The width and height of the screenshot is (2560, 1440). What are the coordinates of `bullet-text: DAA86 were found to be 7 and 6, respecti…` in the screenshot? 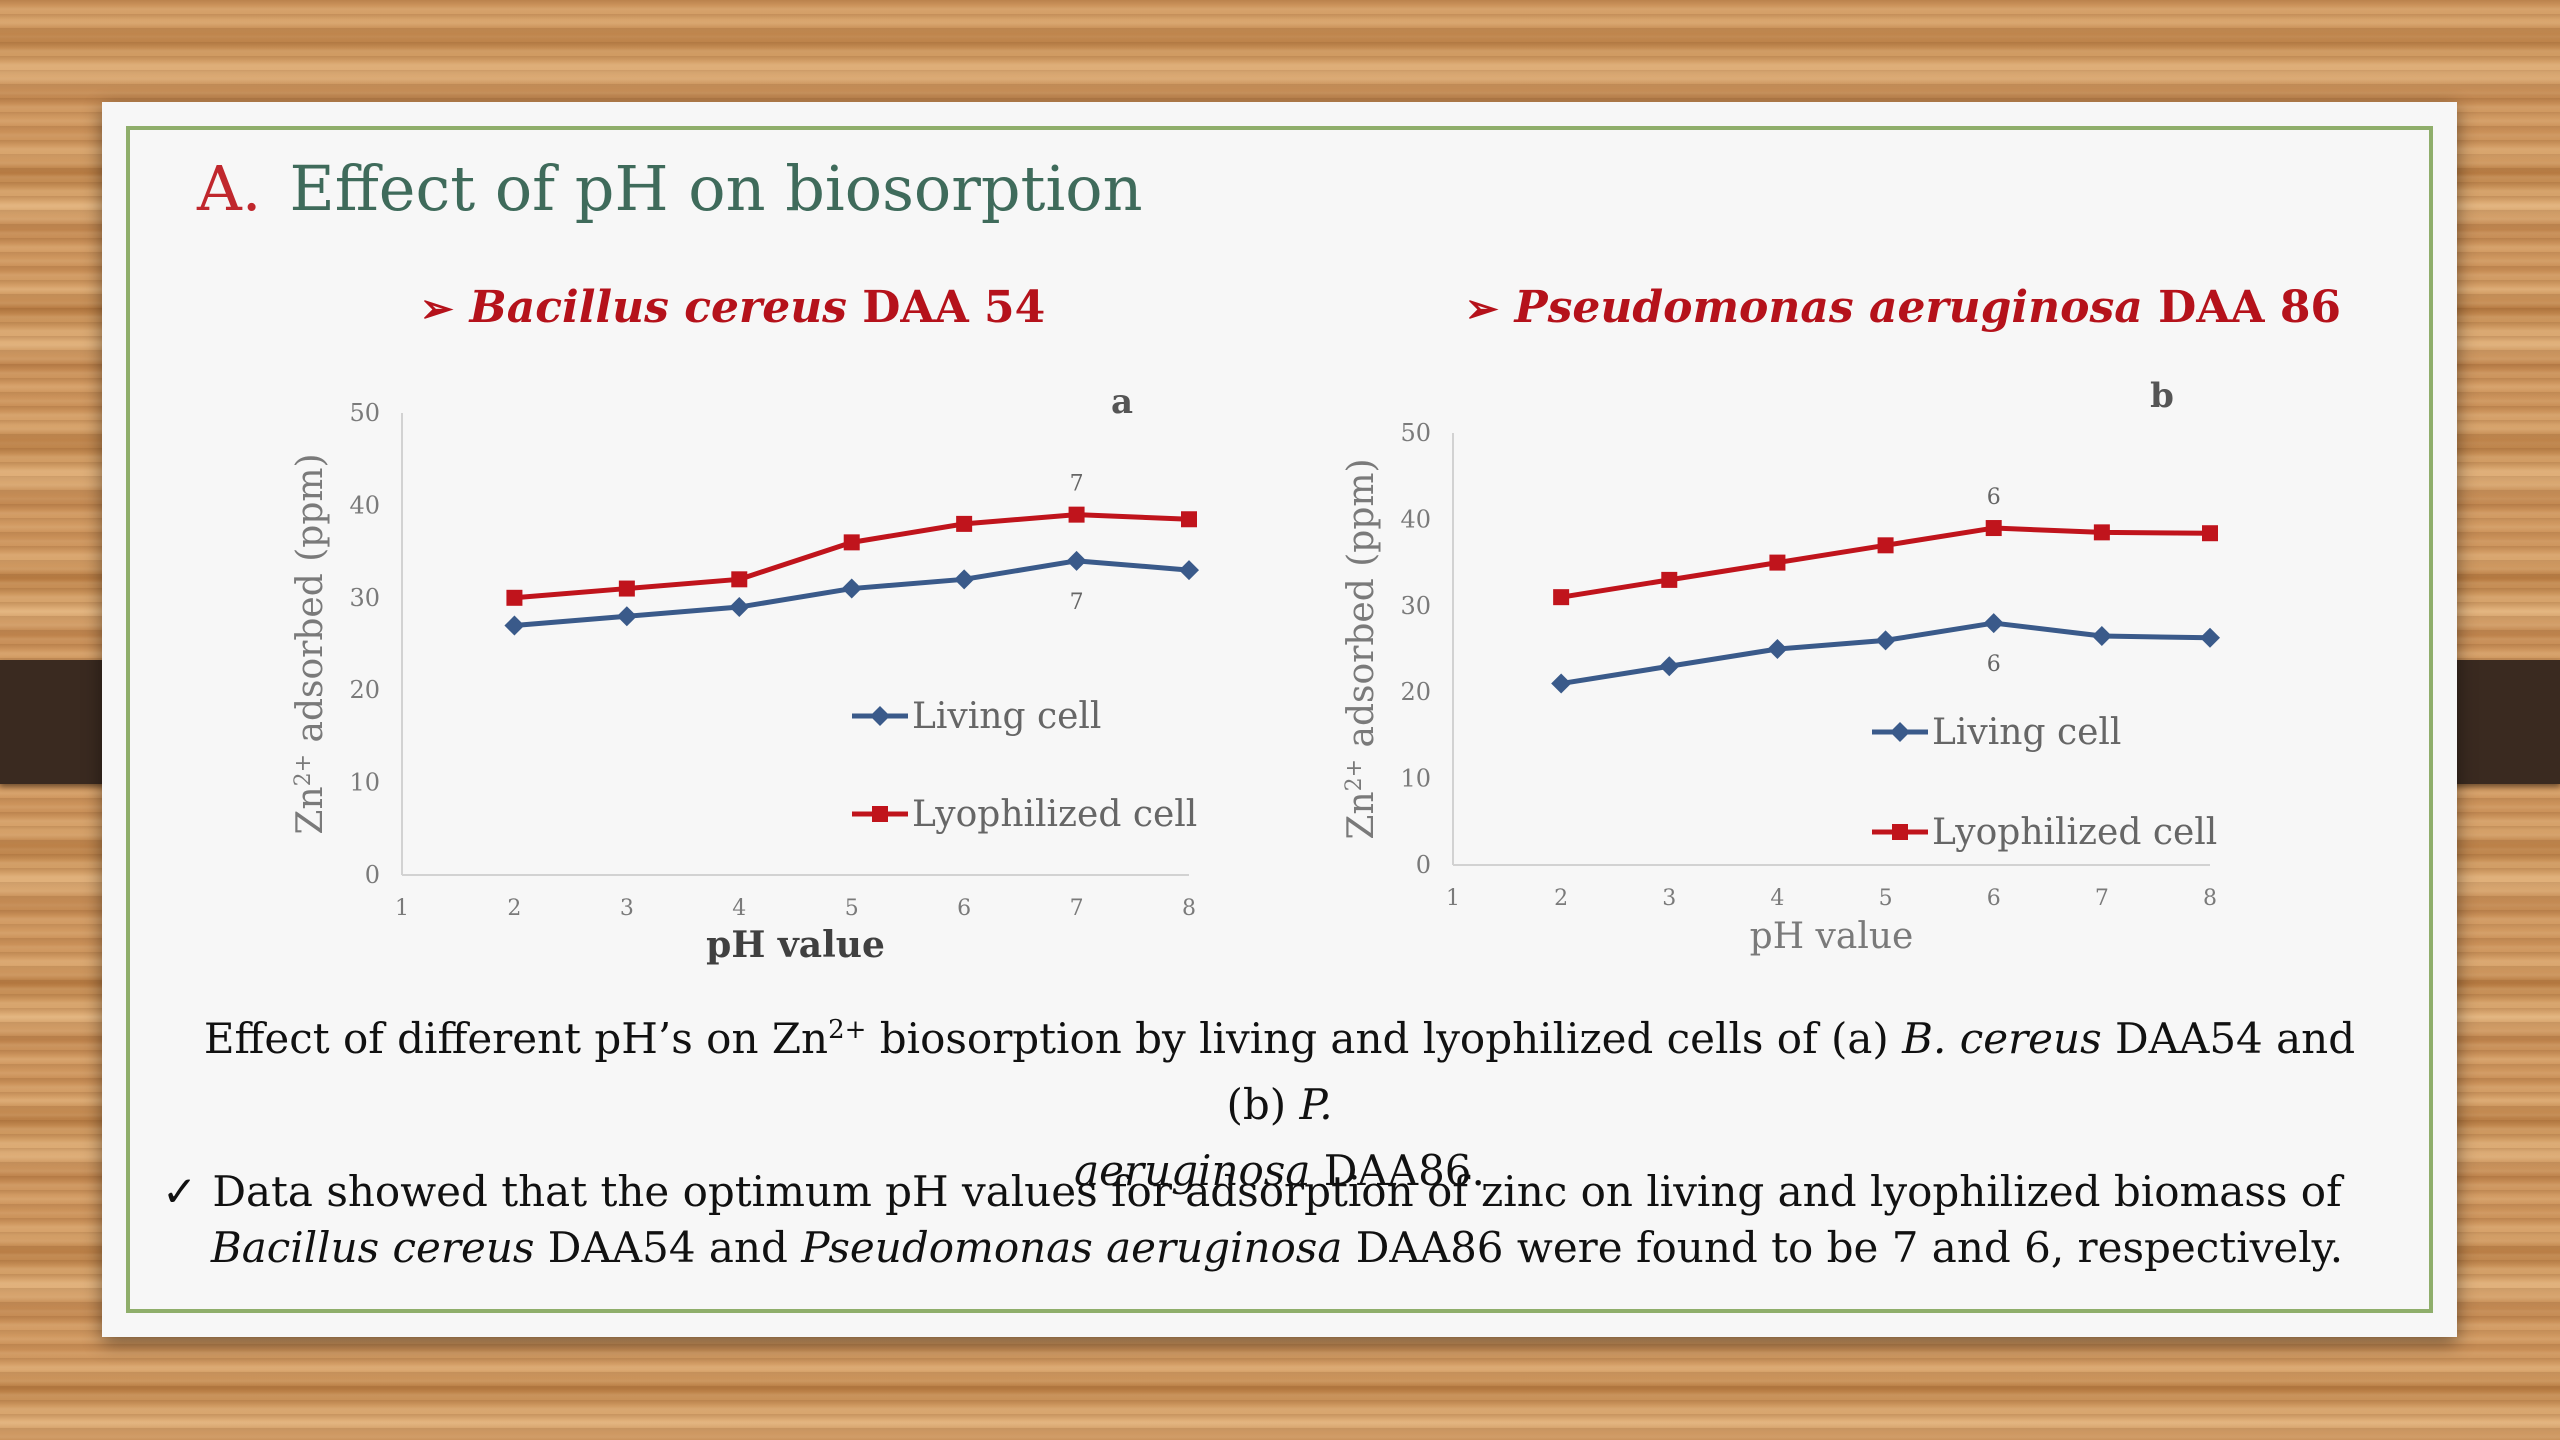 It's located at (1843, 1247).